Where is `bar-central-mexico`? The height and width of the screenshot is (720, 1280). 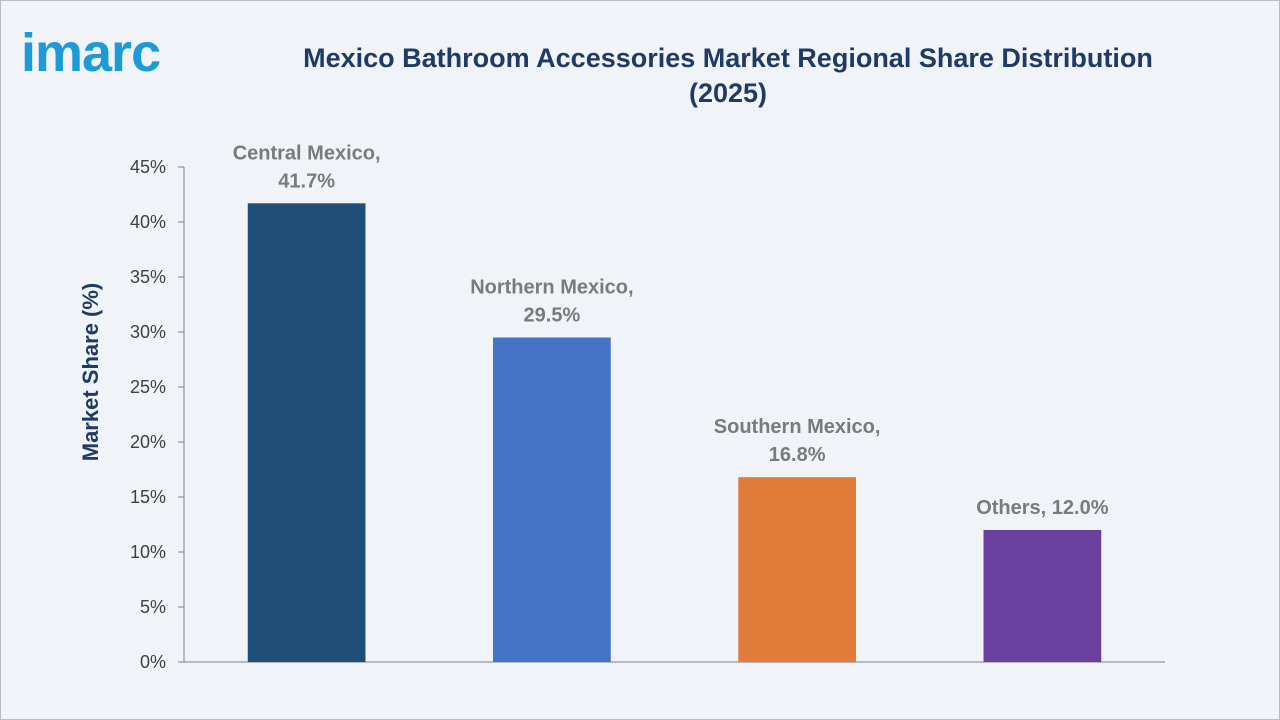
bar-central-mexico is located at coordinates (306, 433).